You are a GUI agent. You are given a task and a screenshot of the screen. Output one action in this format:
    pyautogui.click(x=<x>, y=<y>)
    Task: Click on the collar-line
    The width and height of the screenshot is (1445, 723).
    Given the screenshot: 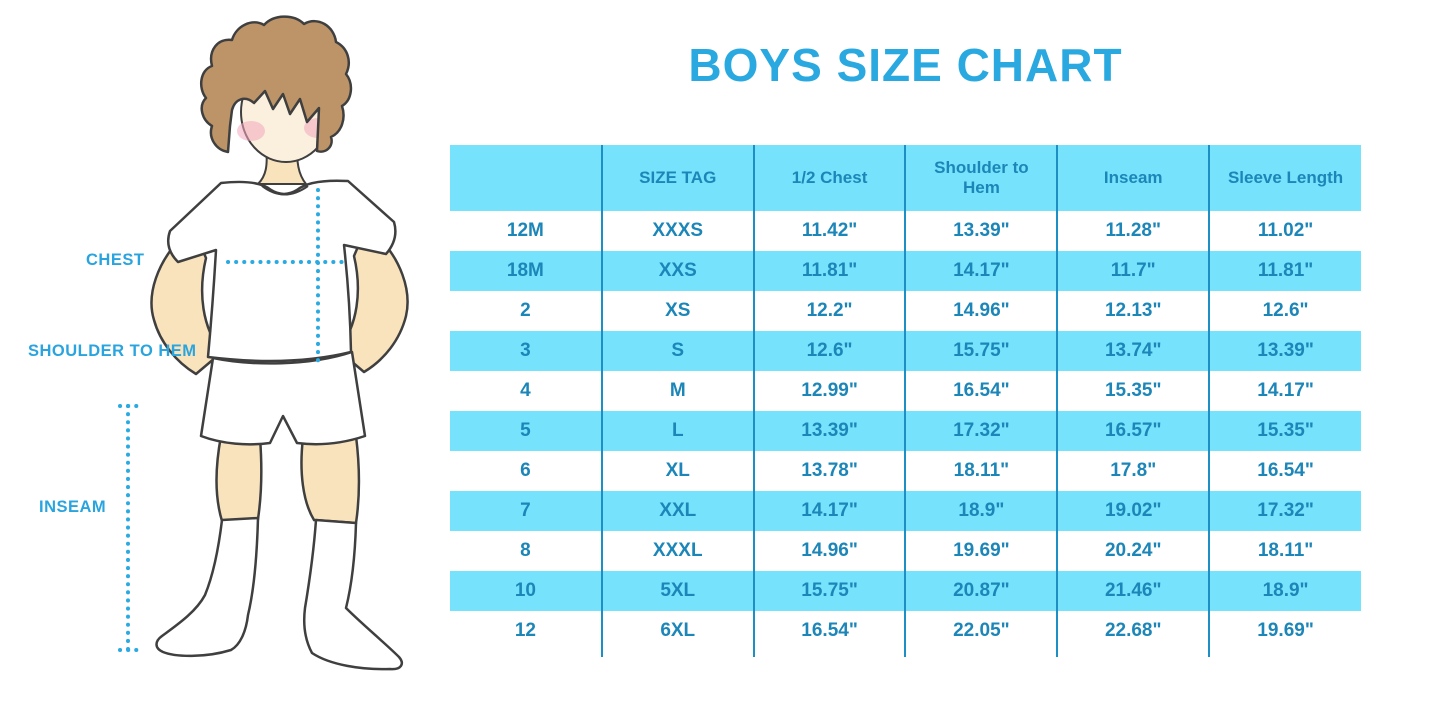 What is the action you would take?
    pyautogui.click(x=285, y=190)
    